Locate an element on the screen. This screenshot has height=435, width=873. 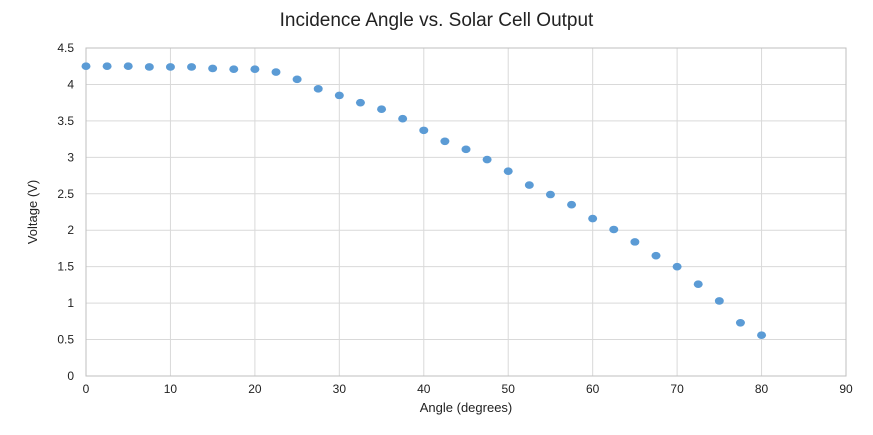
y-tick-label: 4.5 is located at coordinates (65, 48).